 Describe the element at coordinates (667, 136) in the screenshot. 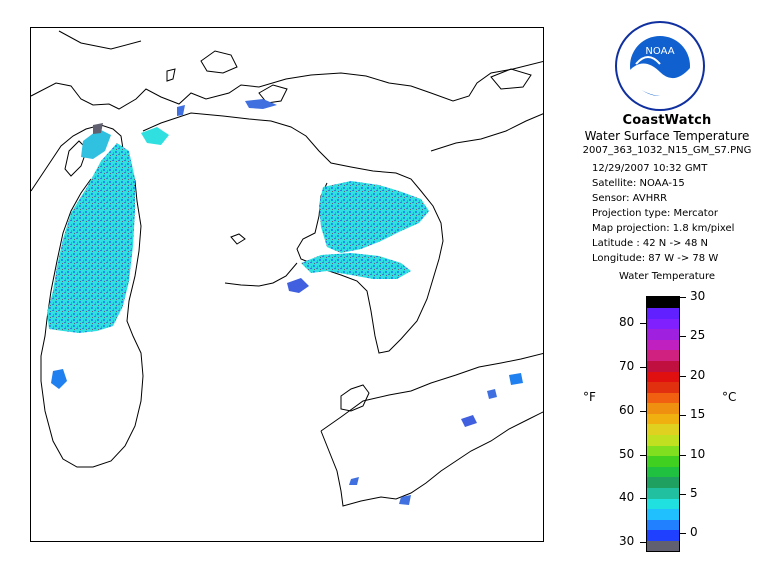

I see `subtitle: Water Surface Temperature` at that location.